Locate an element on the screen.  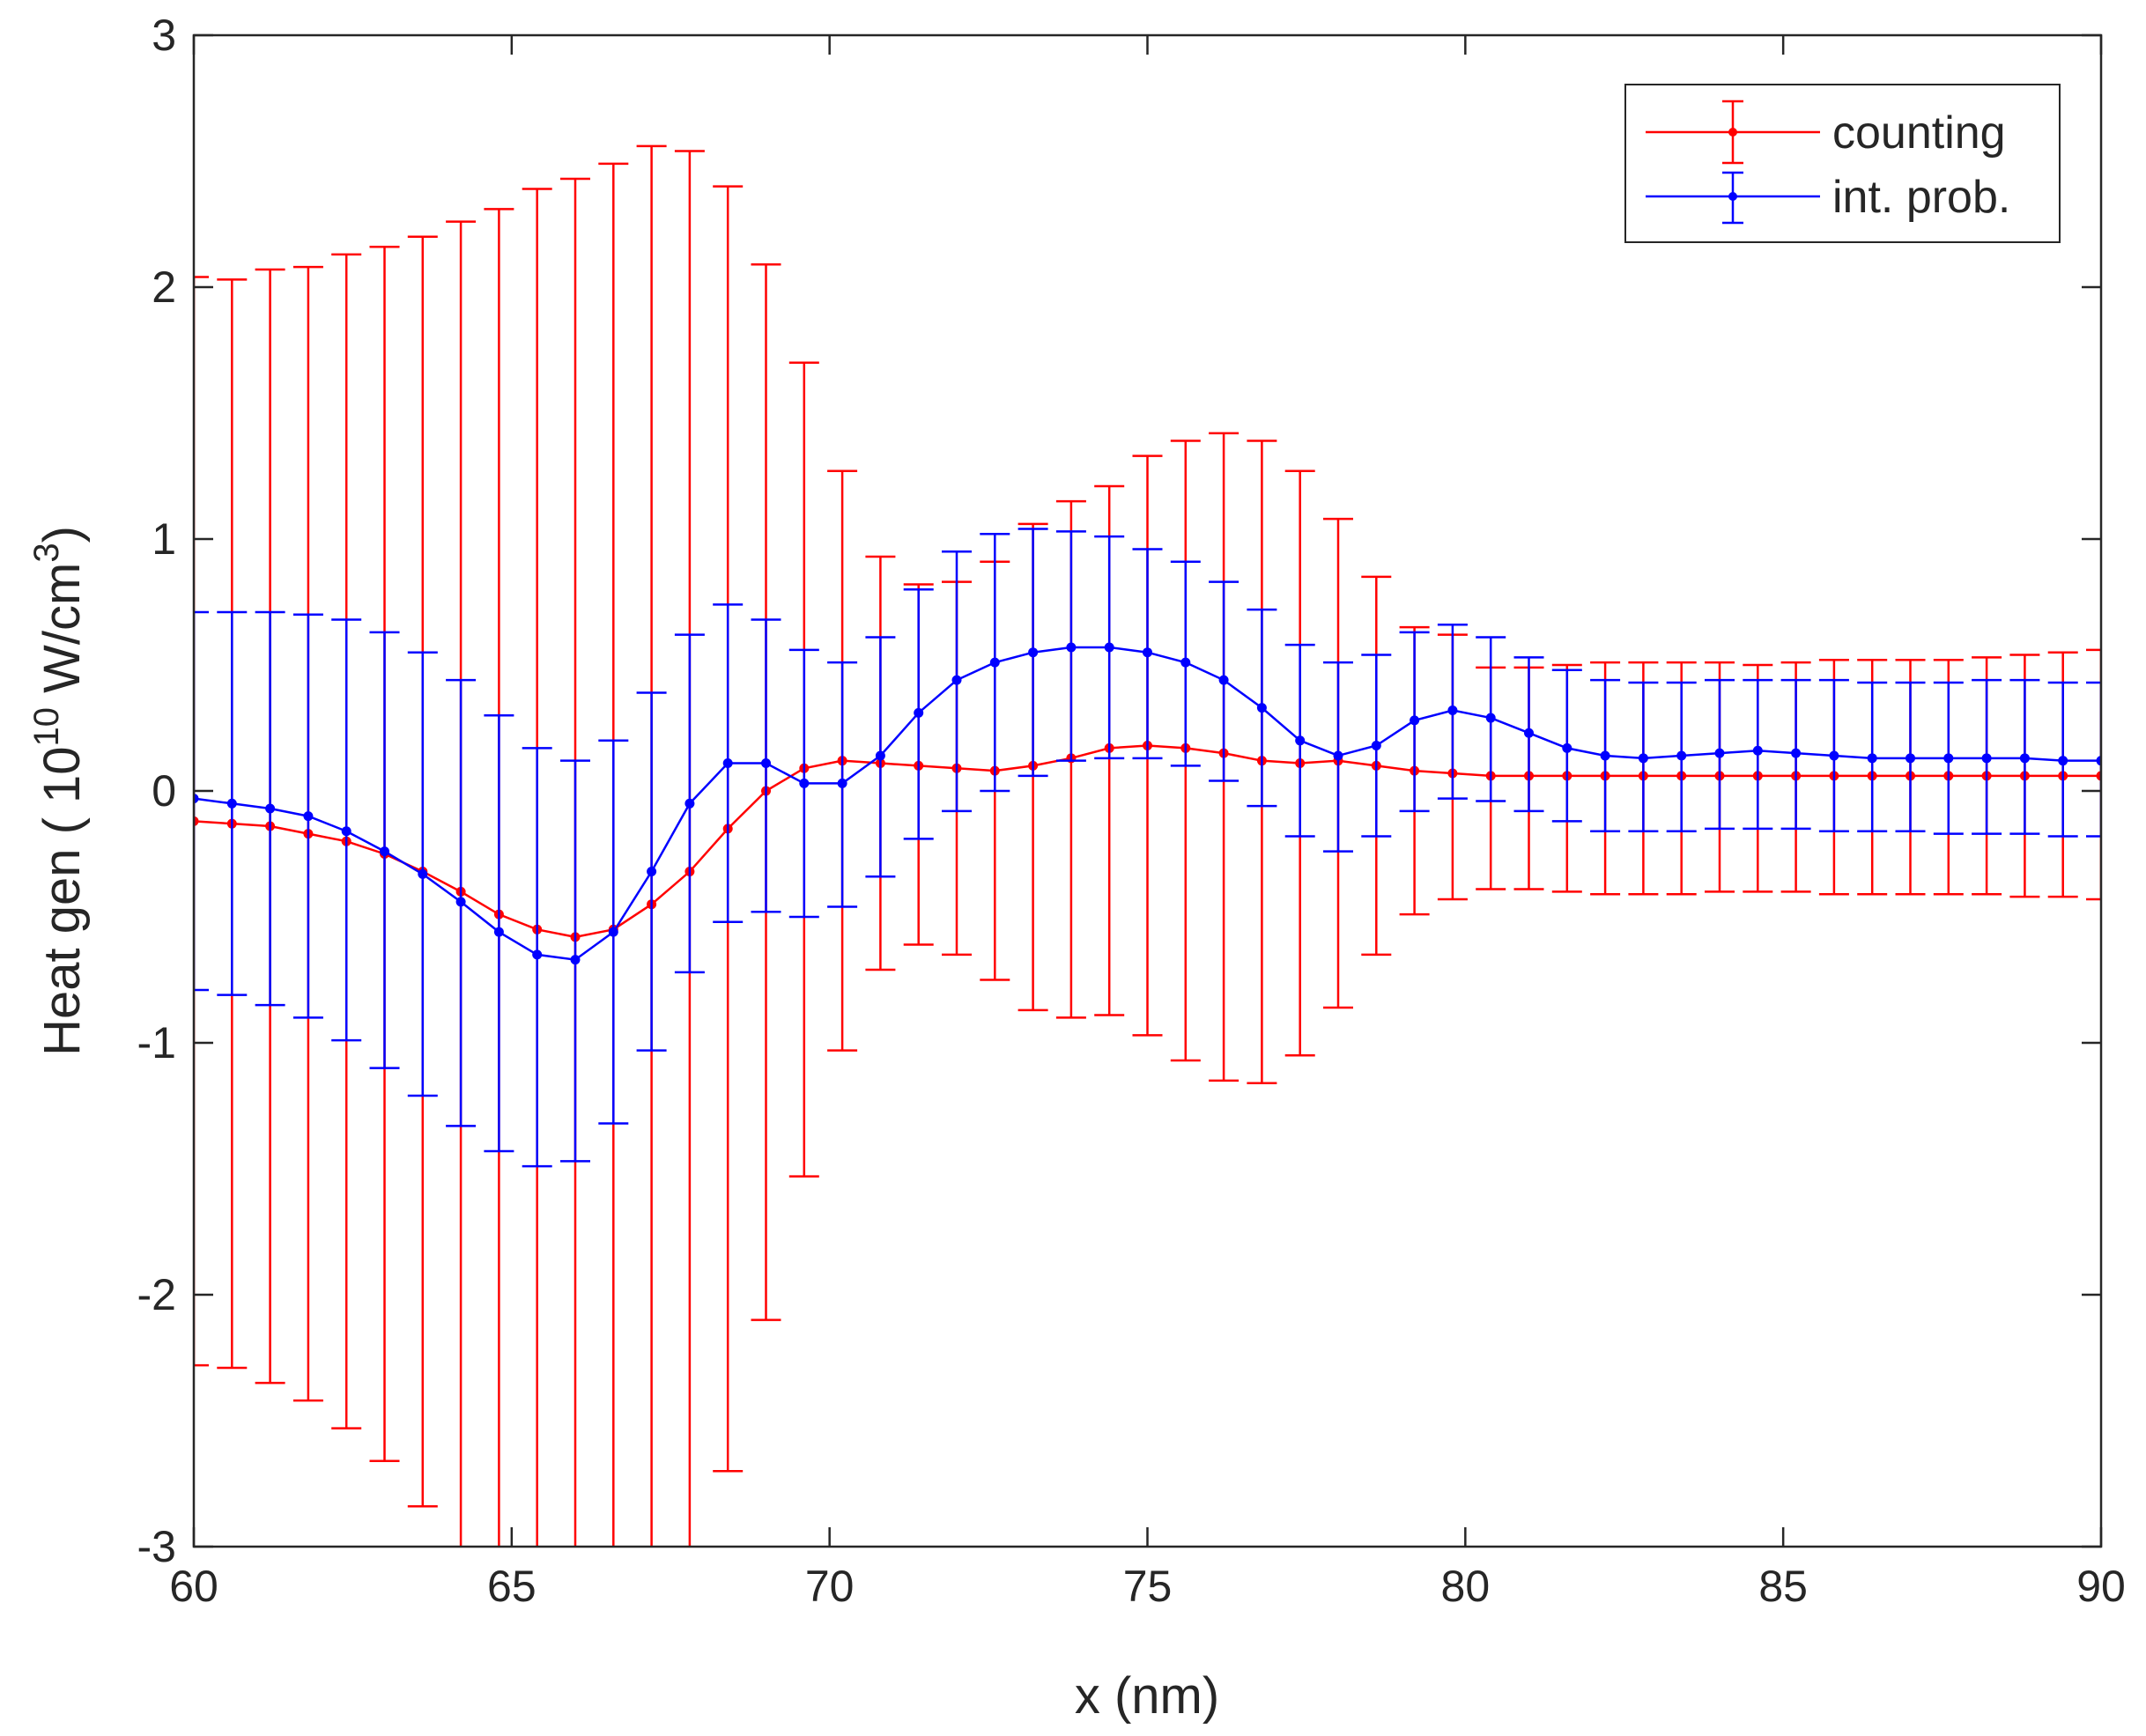
x-tick-label-85: 85 is located at coordinates (1783, 1586).